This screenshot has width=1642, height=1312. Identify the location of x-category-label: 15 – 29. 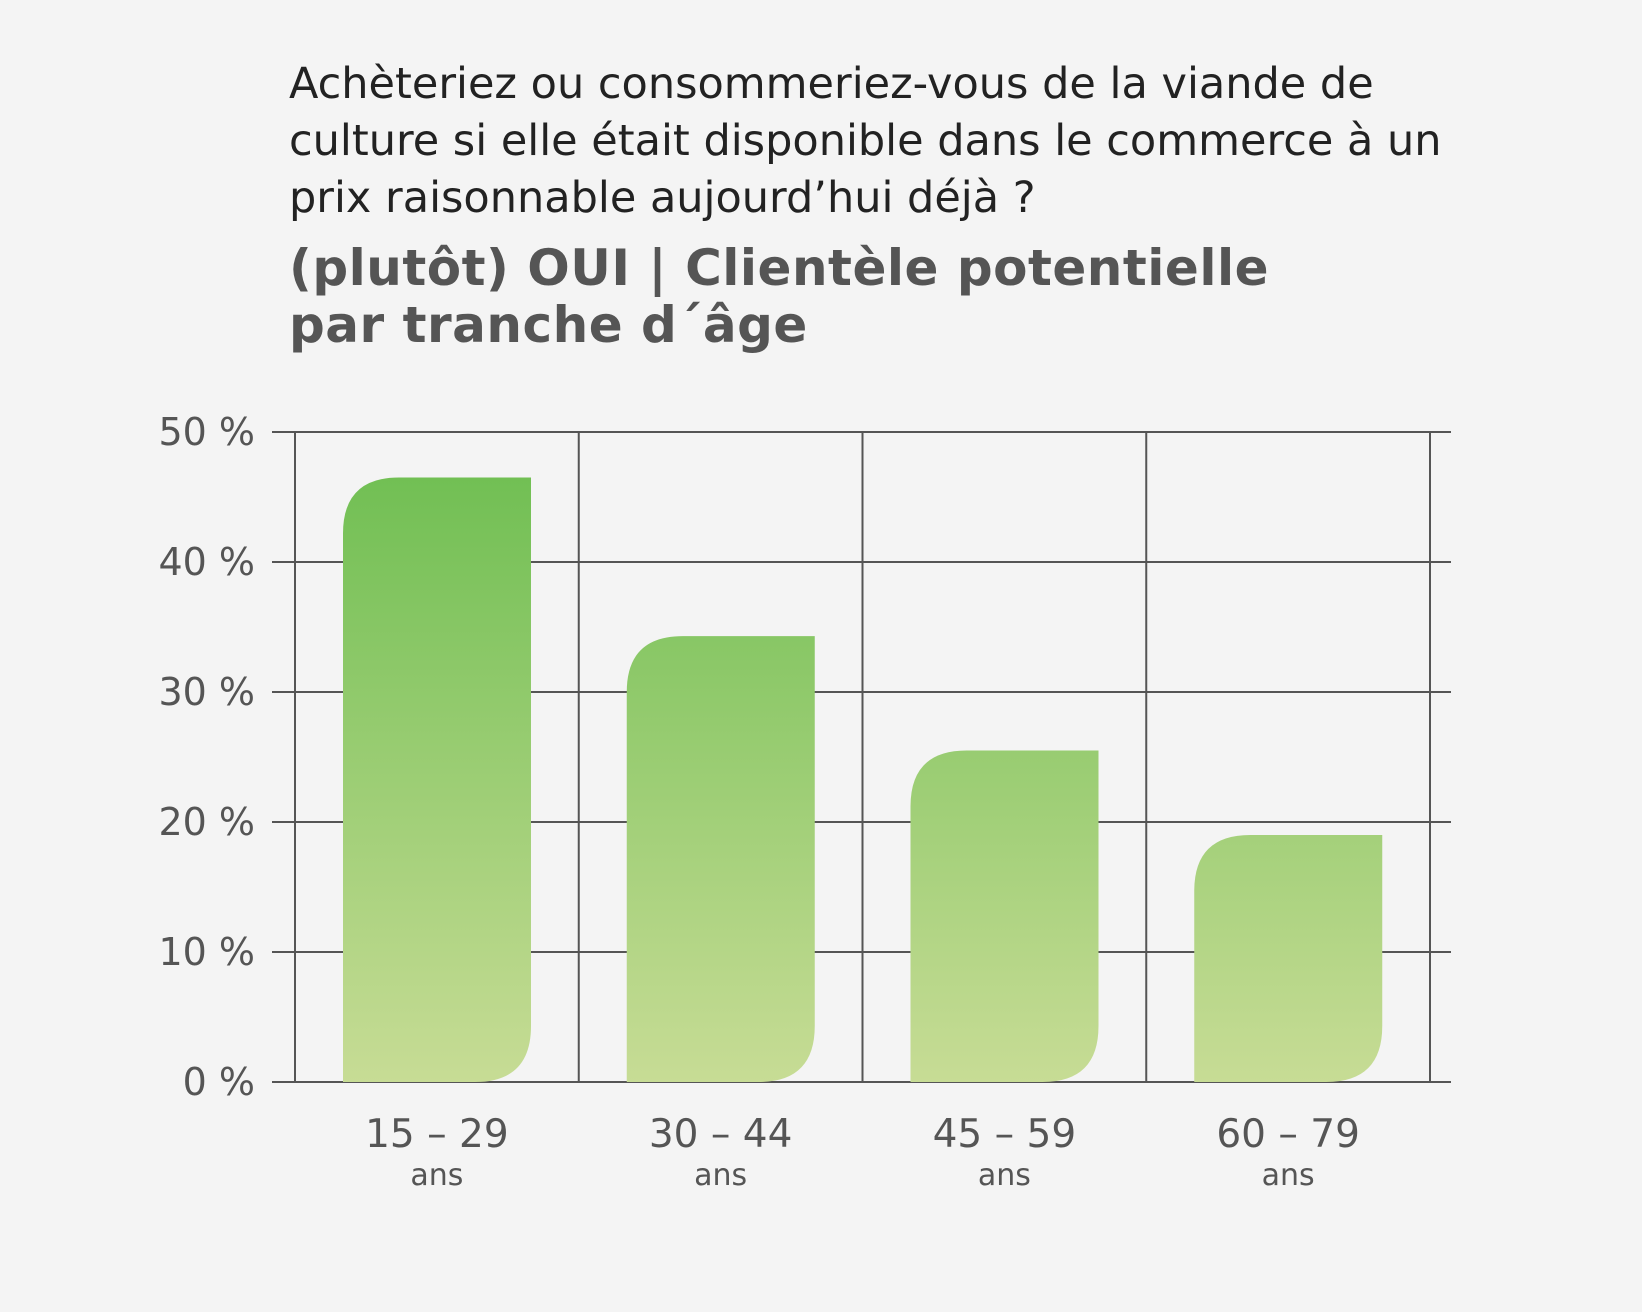
(437, 1134).